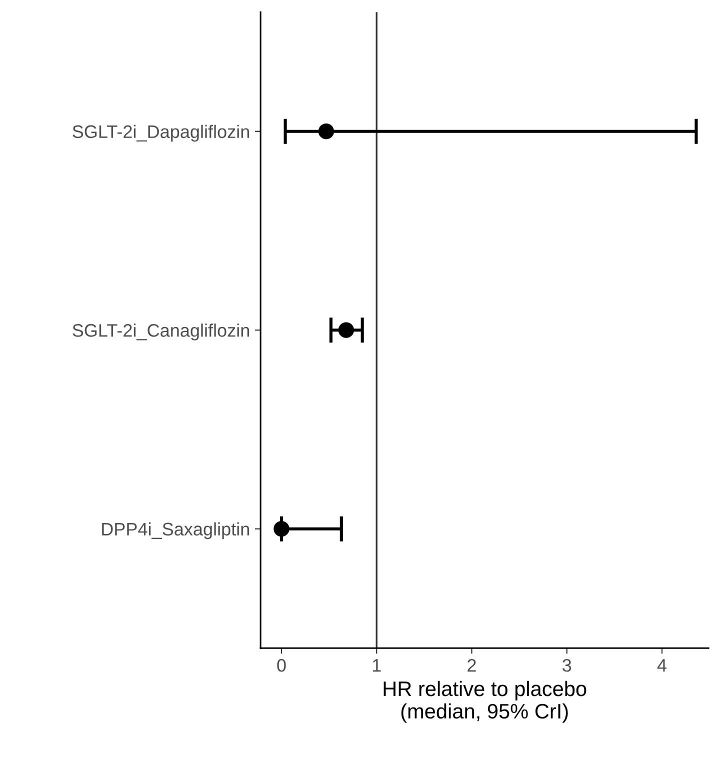  I want to click on x-tick-label: 2, so click(472, 665).